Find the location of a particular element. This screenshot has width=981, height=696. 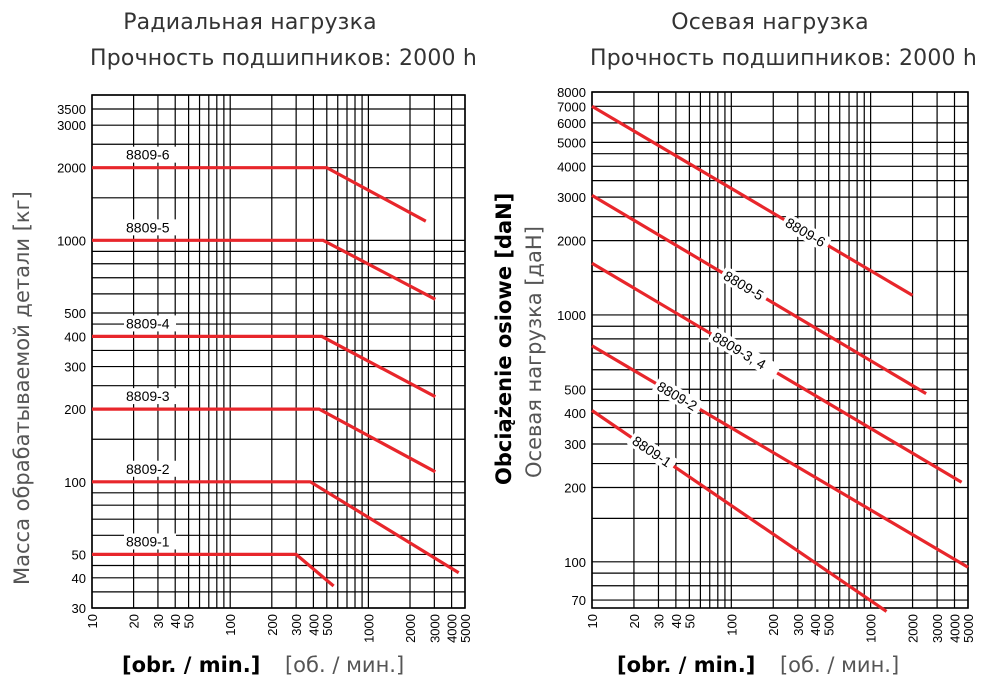

series-label-group: 8809-2 is located at coordinates (677, 396).